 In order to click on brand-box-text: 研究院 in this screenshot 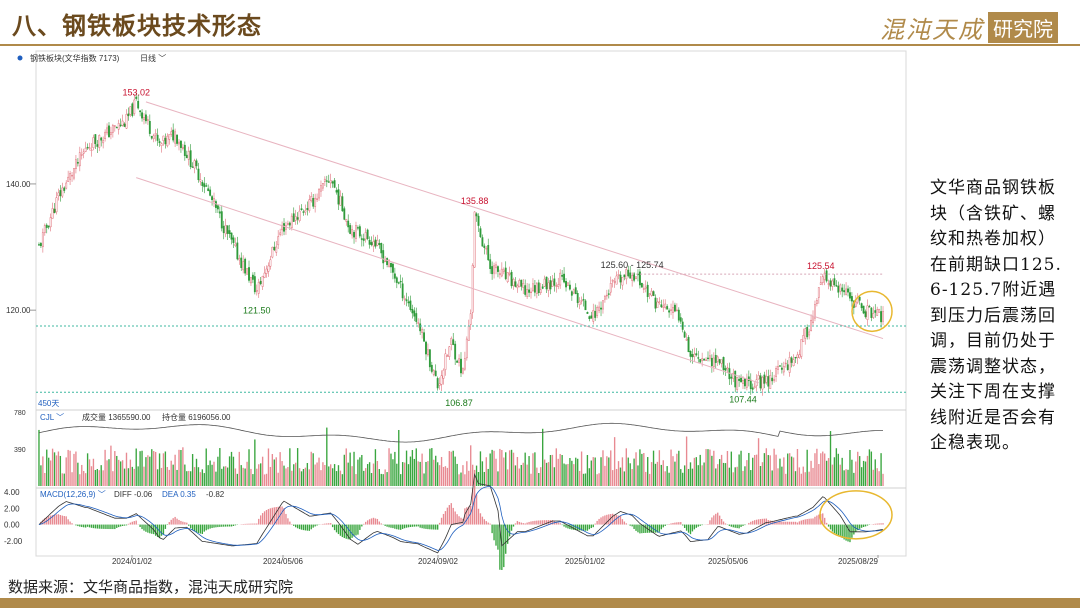, I will do `click(1023, 27)`.